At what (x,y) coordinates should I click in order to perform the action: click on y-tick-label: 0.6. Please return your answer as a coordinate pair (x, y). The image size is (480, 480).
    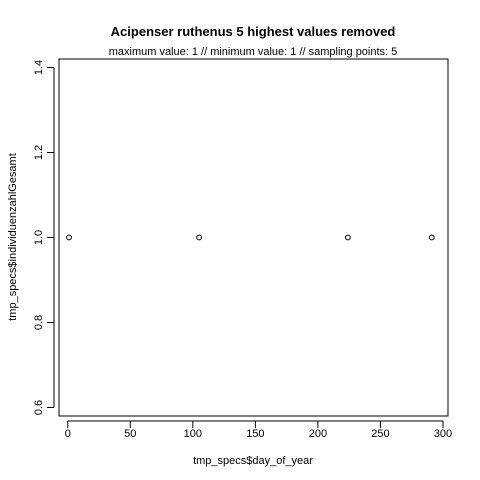
    Looking at the image, I should click on (39, 407).